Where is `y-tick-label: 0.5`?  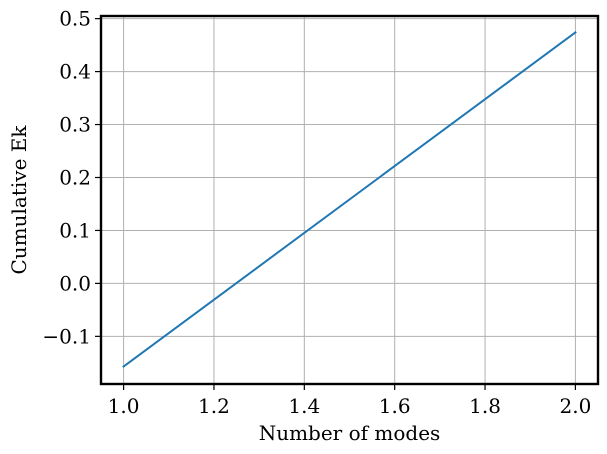 y-tick-label: 0.5 is located at coordinates (75, 19).